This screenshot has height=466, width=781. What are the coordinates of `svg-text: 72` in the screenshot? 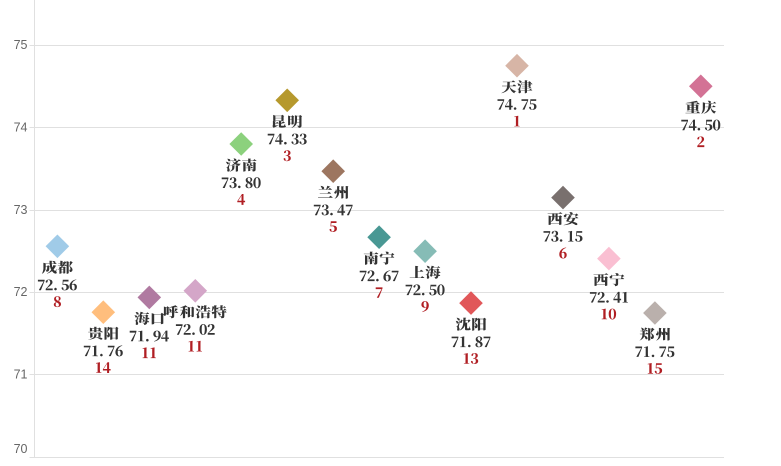 It's located at (21, 292).